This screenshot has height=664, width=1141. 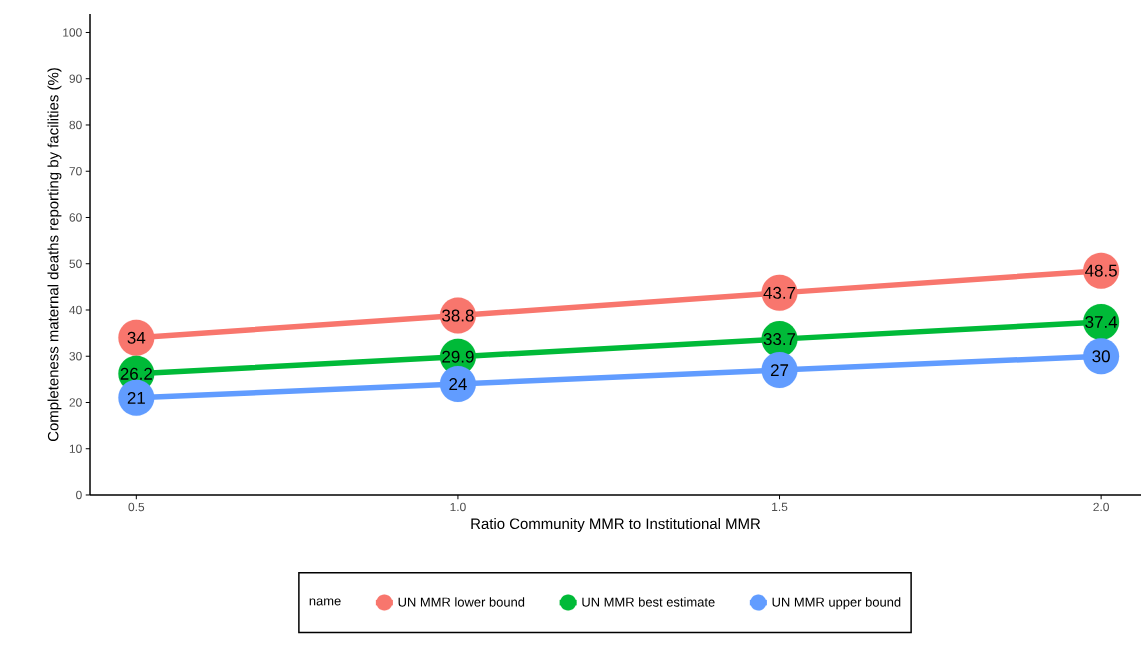 I want to click on data-label: 43.7, so click(x=779, y=292).